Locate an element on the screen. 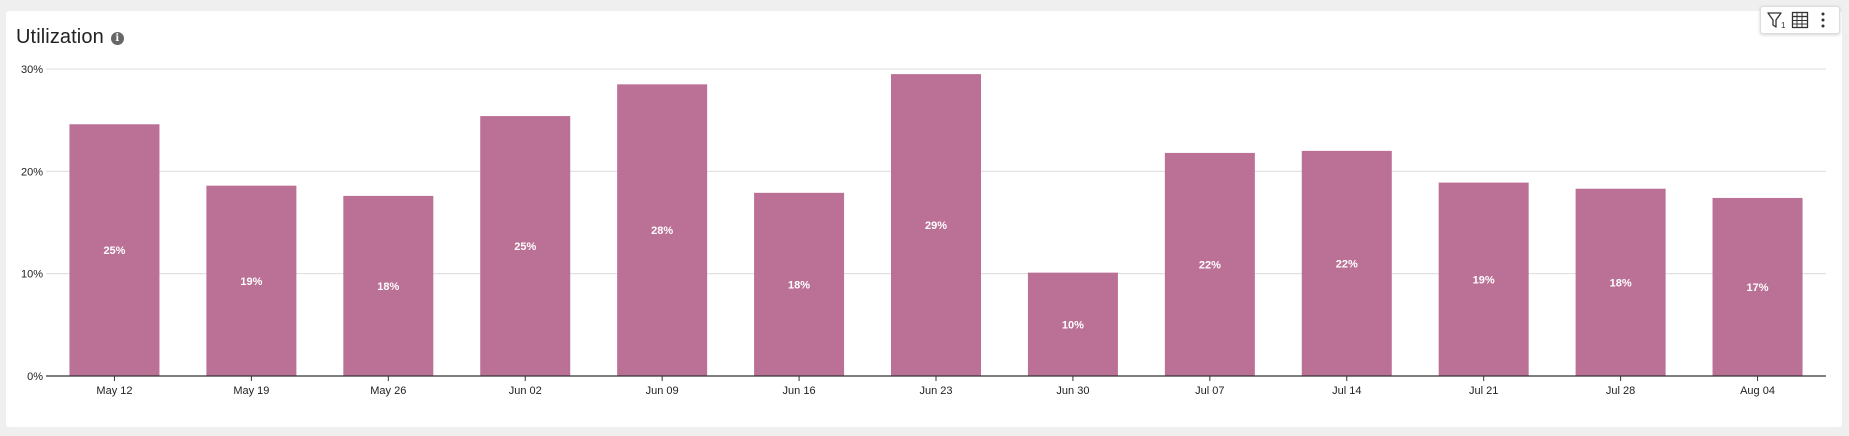 The height and width of the screenshot is (436, 1849). bar-data-label: 17% is located at coordinates (1758, 288).